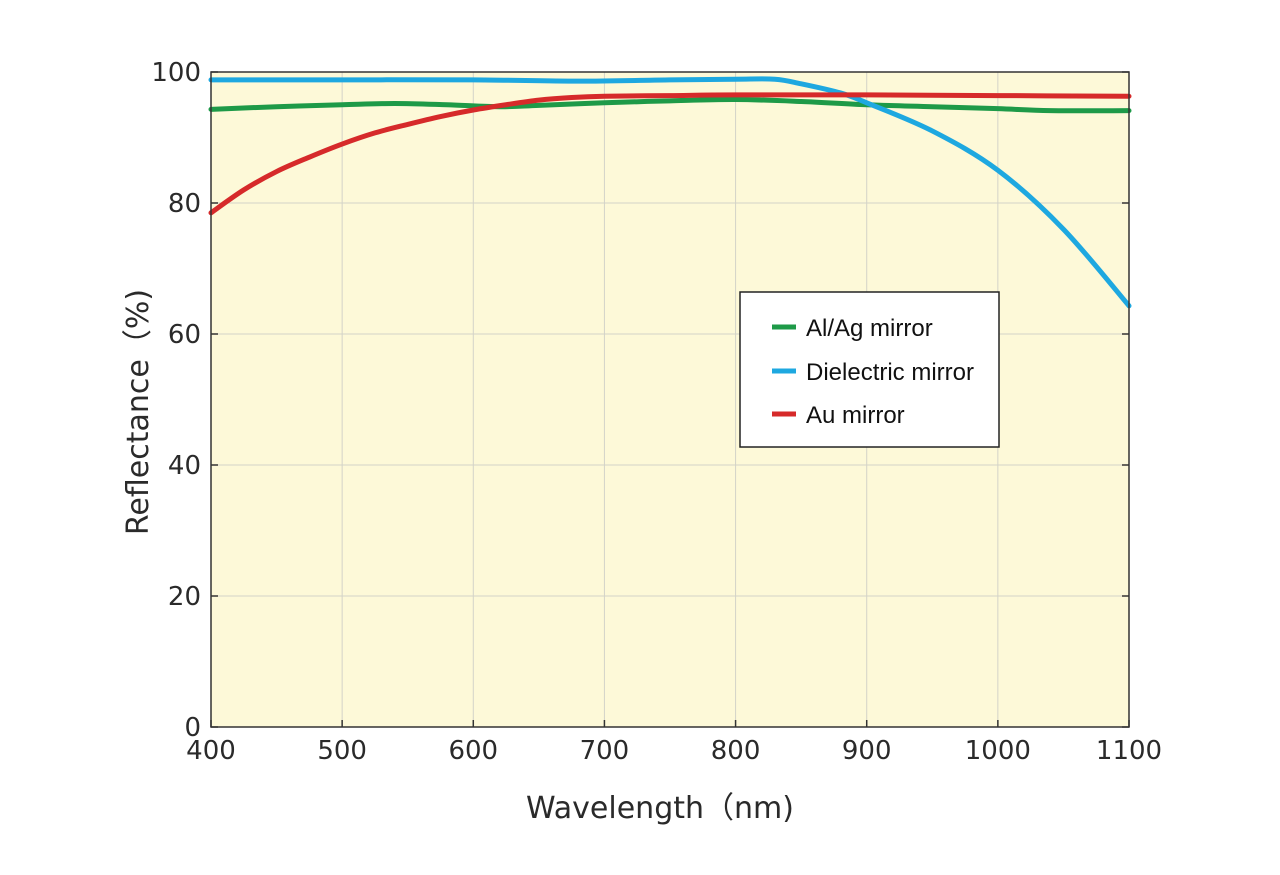 This screenshot has height=875, width=1280. What do you see at coordinates (184, 204) in the screenshot?
I see `y-tick-label: 80` at bounding box center [184, 204].